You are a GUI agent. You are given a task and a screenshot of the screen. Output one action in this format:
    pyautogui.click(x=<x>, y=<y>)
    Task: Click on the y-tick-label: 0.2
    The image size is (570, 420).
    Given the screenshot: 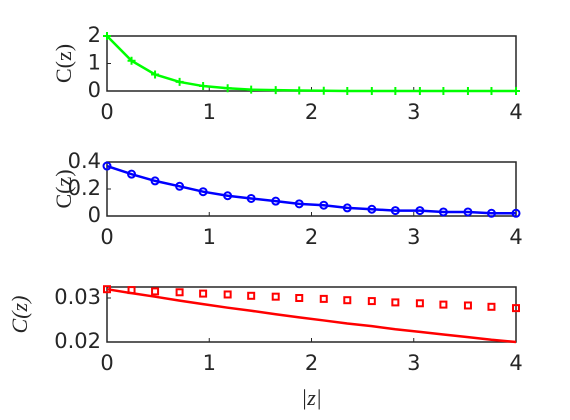 What is the action you would take?
    pyautogui.click(x=84, y=188)
    